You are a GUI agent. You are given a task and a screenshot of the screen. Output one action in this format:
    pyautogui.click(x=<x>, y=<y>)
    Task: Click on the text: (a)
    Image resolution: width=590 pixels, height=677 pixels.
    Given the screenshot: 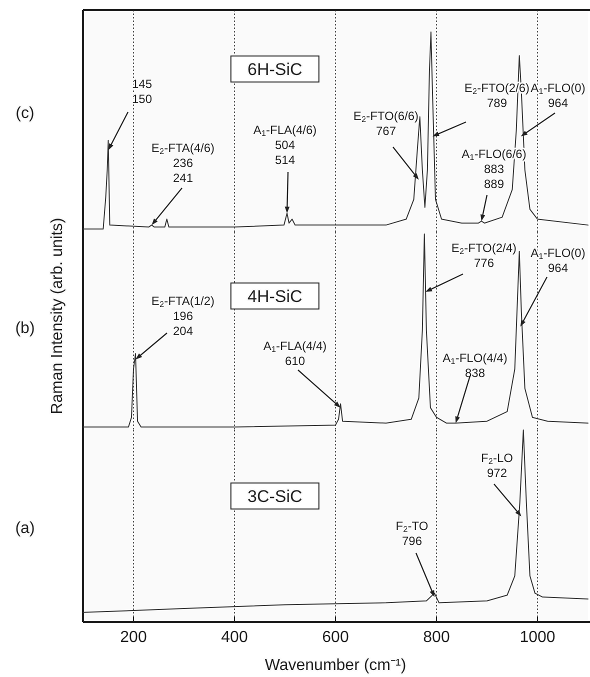 What is the action you would take?
    pyautogui.click(x=25, y=528)
    